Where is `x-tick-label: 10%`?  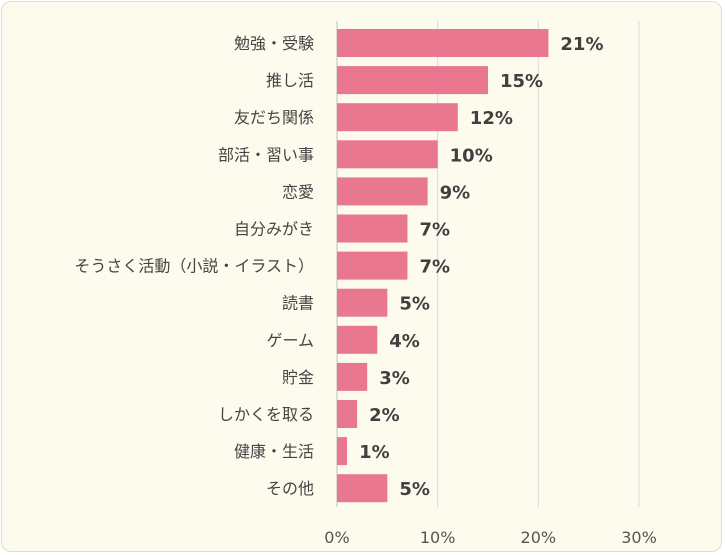 x-tick-label: 10% is located at coordinates (438, 537).